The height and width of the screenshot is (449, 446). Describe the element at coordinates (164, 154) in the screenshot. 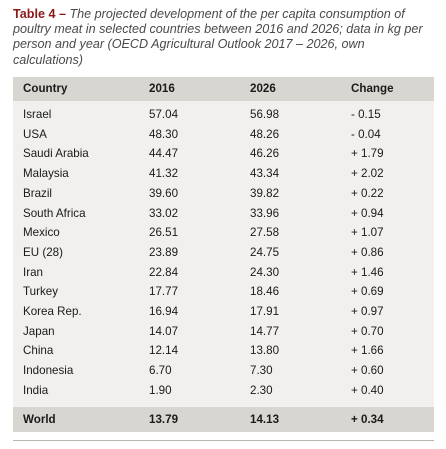

I see `cell-2016: 44.47` at that location.